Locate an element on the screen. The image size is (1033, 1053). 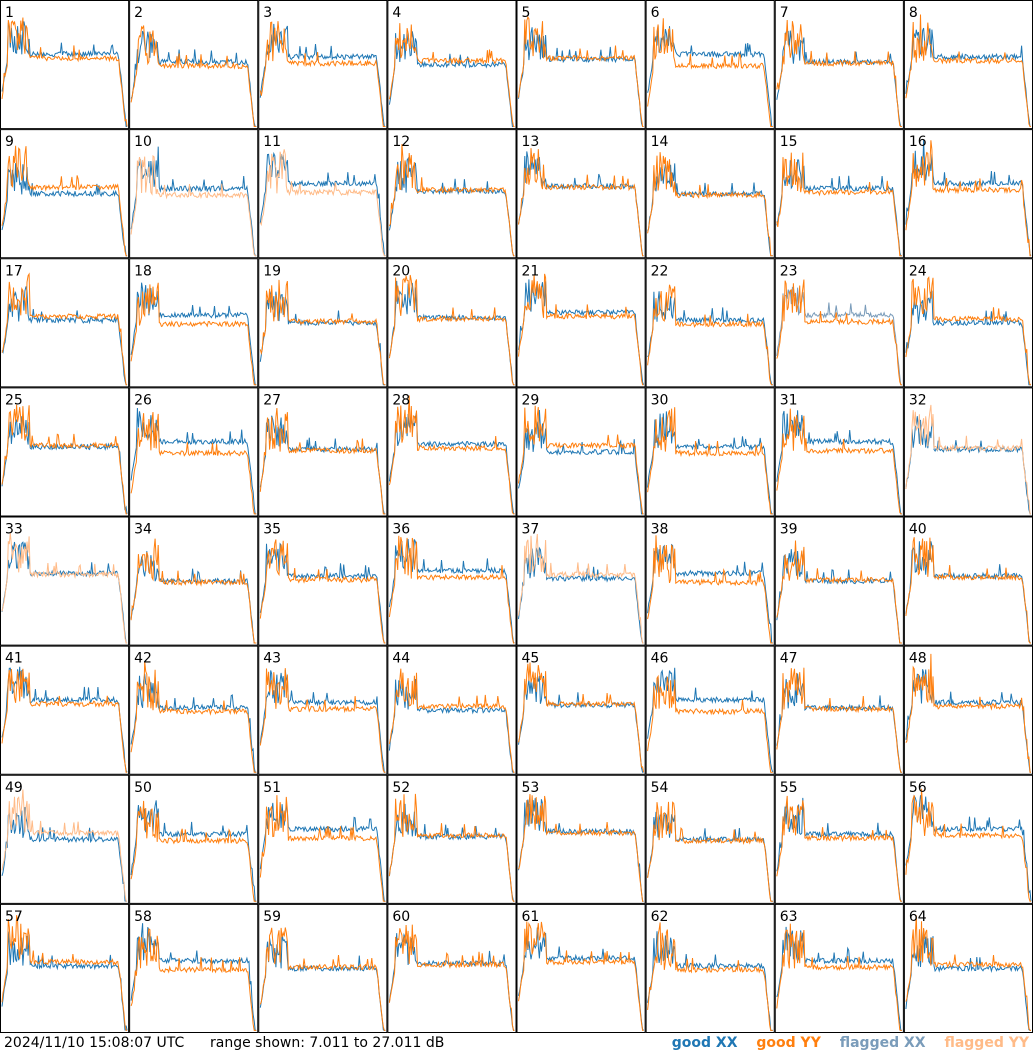
panel-label: 13 is located at coordinates (531, 142).